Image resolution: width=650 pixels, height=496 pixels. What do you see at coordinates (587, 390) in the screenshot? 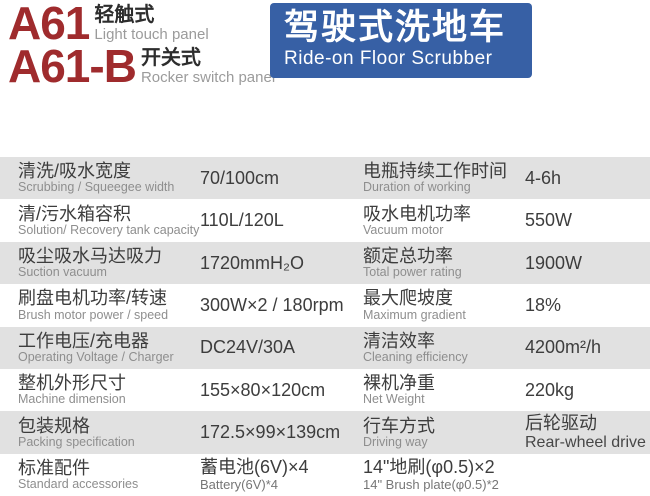
I see `spec-value-right: 220kg` at bounding box center [587, 390].